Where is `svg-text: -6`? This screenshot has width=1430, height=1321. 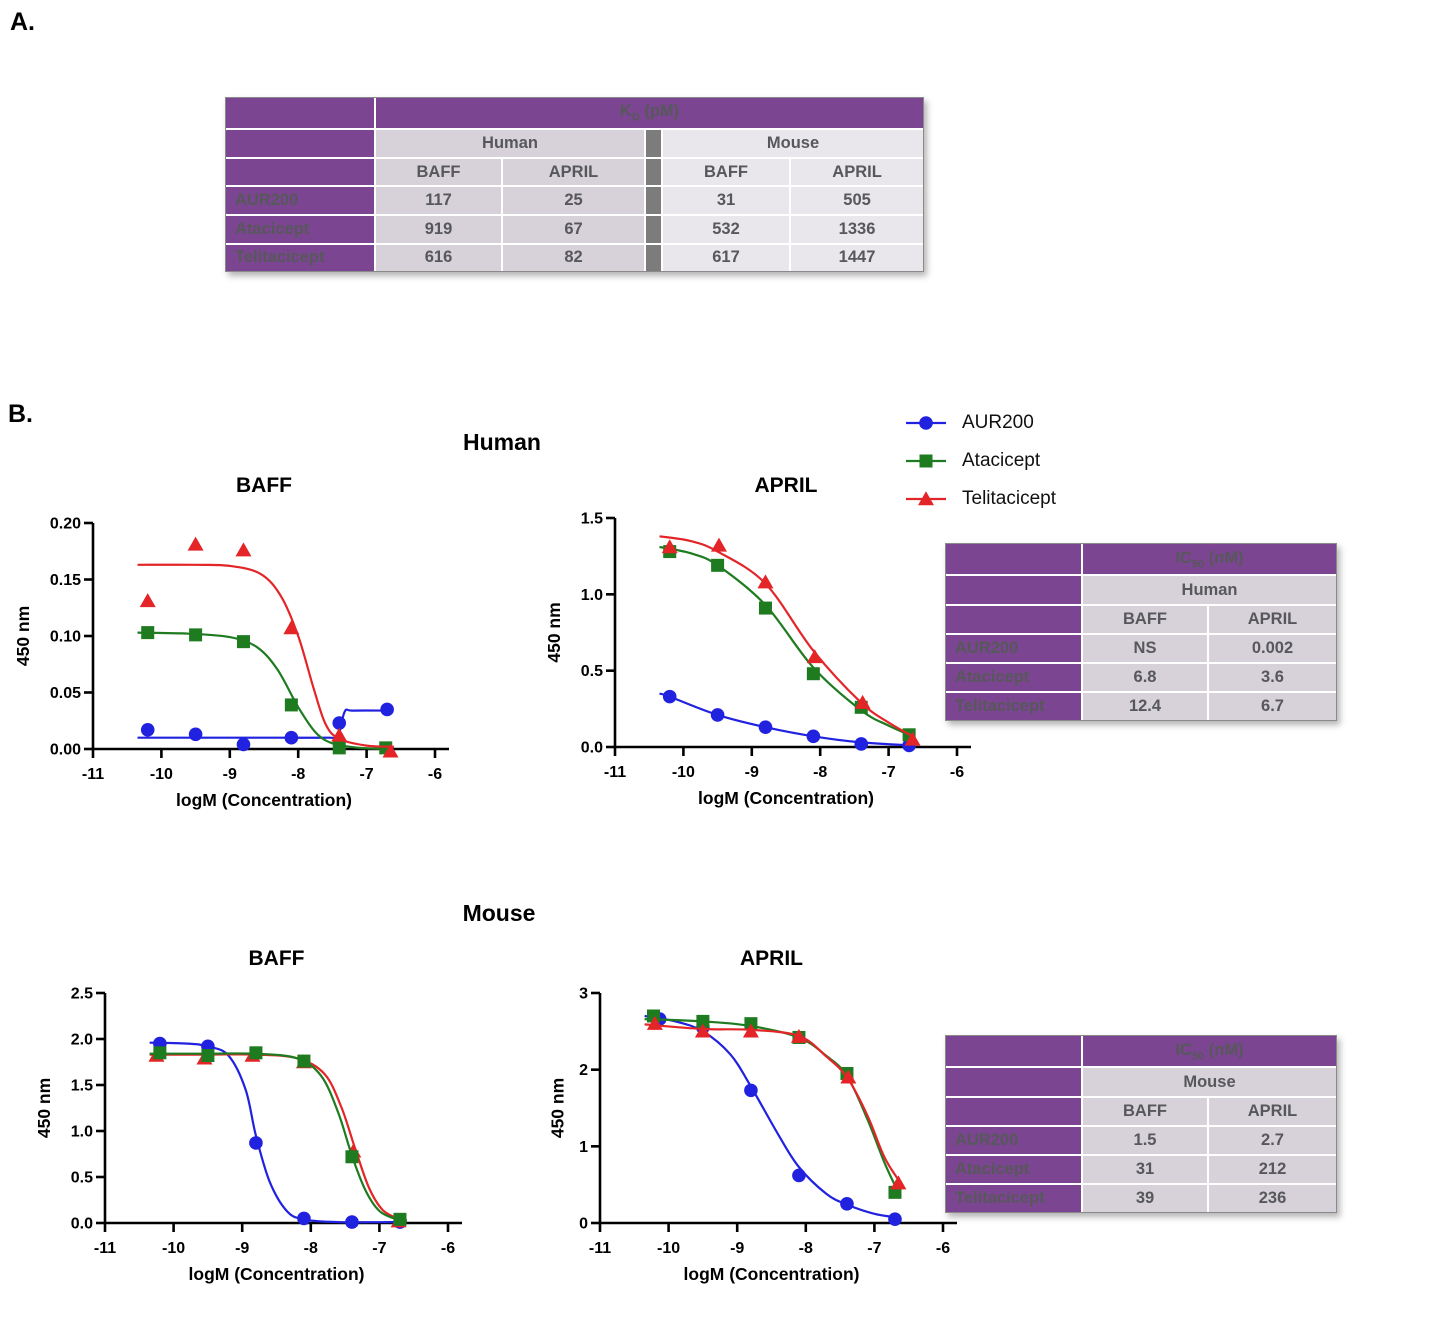 svg-text: -6 is located at coordinates (957, 772).